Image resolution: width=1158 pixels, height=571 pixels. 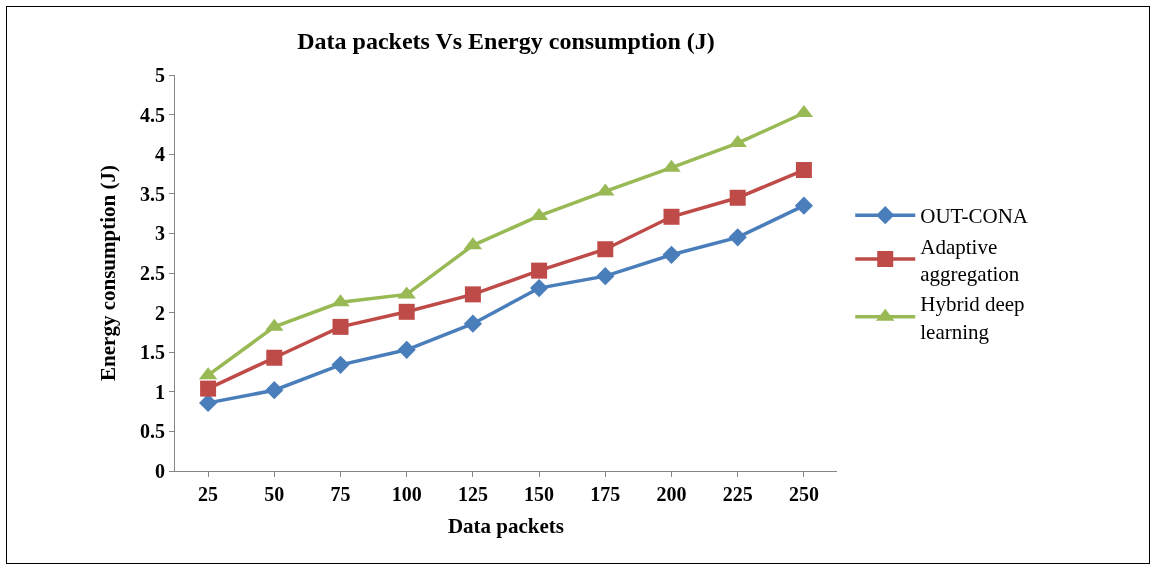 What do you see at coordinates (152, 352) in the screenshot?
I see `y-tick-label: 1.5` at bounding box center [152, 352].